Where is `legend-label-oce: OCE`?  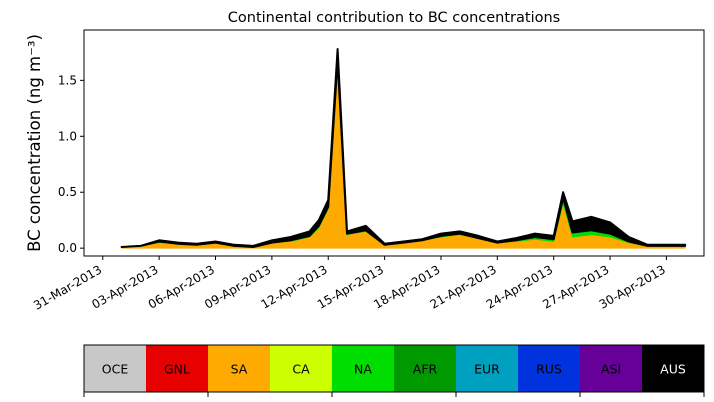
legend-label-oce: OCE is located at coordinates (115, 369).